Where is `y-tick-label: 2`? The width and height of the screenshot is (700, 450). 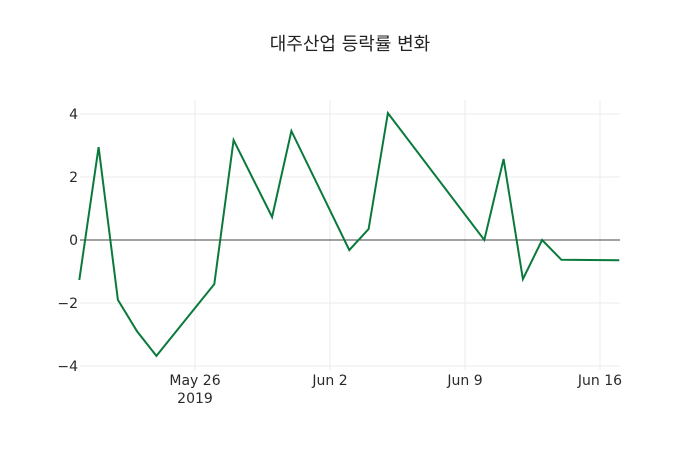
y-tick-label: 2 is located at coordinates (73, 178).